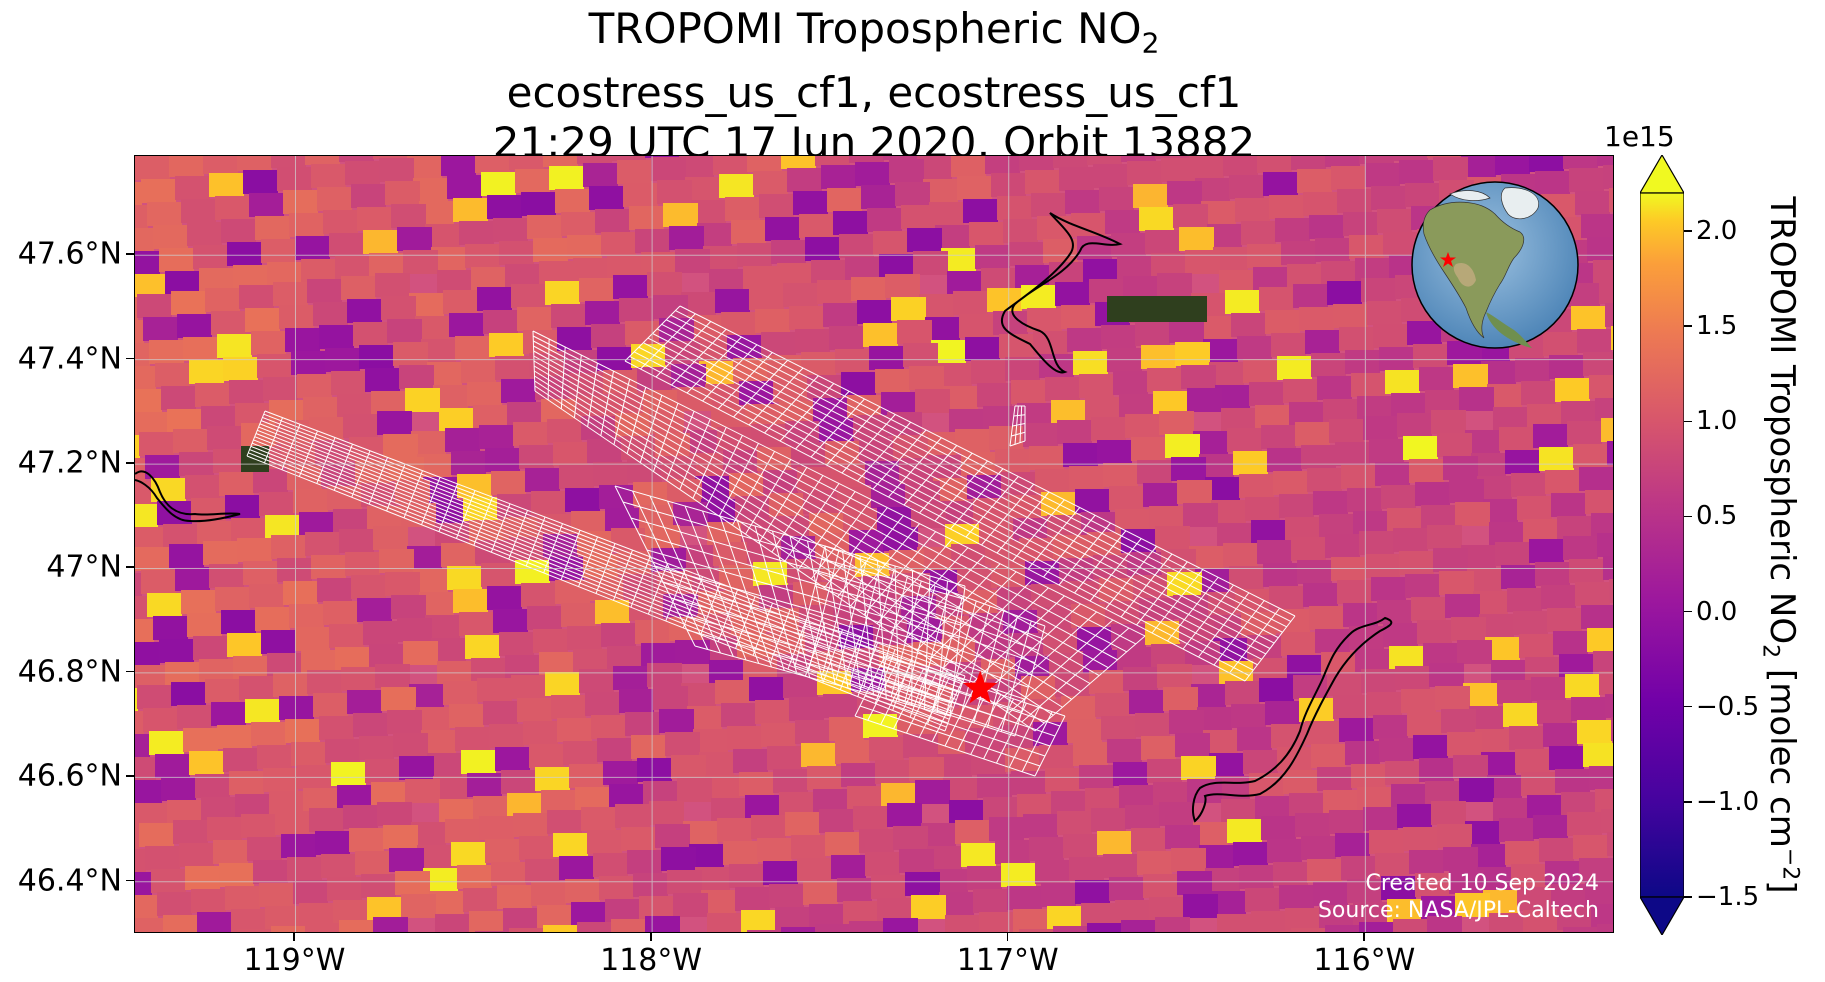  Describe the element at coordinates (1688, 421) in the screenshot. I see `colorbar-tick-mark` at that location.